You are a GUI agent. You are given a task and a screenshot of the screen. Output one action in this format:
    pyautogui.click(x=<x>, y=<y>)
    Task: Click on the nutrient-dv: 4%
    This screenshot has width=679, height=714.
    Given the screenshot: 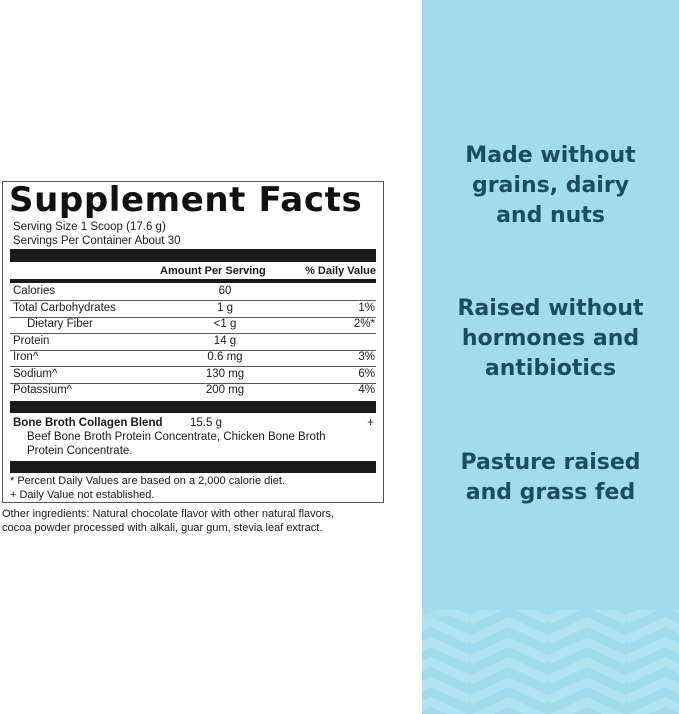 What is the action you would take?
    pyautogui.click(x=366, y=390)
    